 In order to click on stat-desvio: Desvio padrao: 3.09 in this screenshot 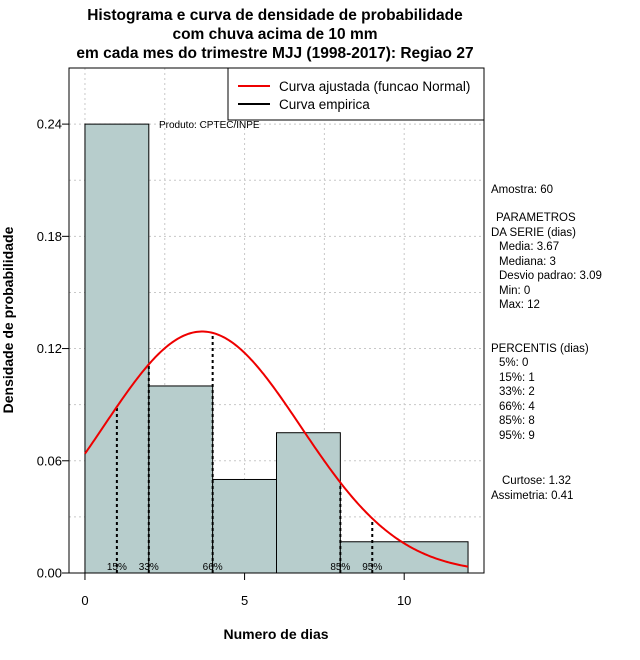, I will do `click(550, 276)`.